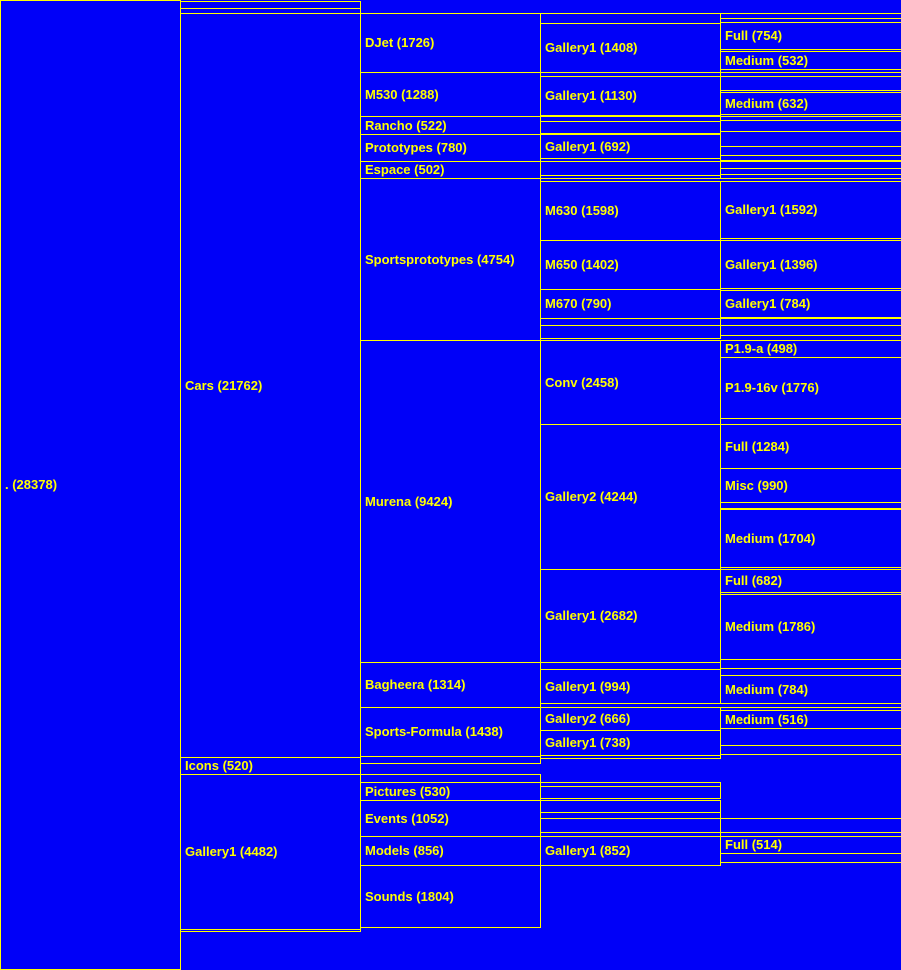  Describe the element at coordinates (450, 170) in the screenshot. I see `node-espace: Espace (502)` at that location.